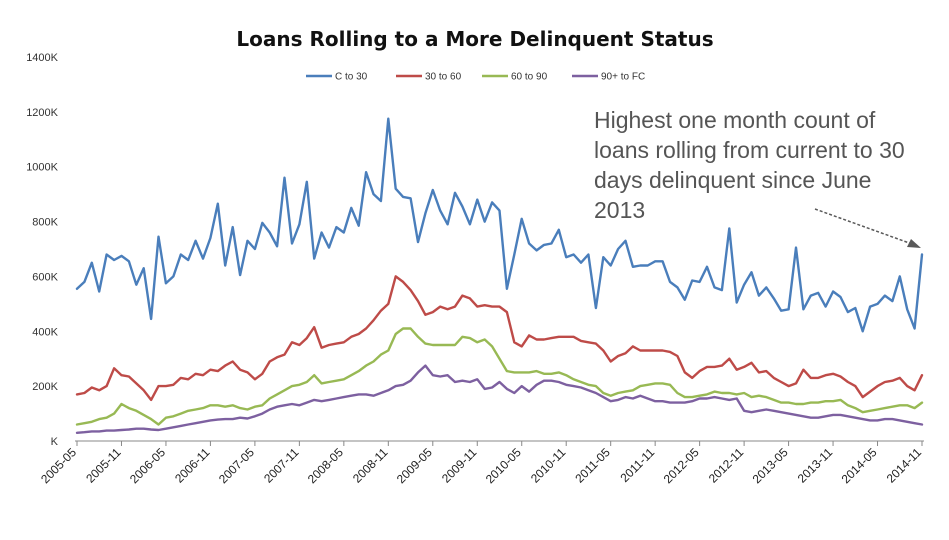 The height and width of the screenshot is (540, 949). I want to click on annotation-line-3: days delinquent since June, so click(732, 180).